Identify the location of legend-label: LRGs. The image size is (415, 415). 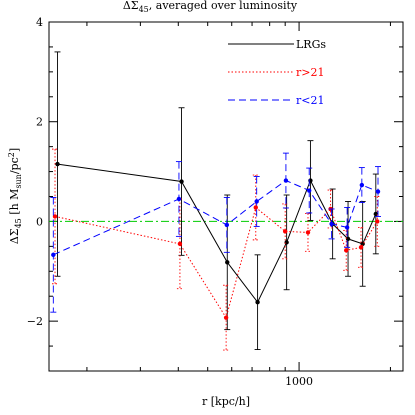
(311, 44).